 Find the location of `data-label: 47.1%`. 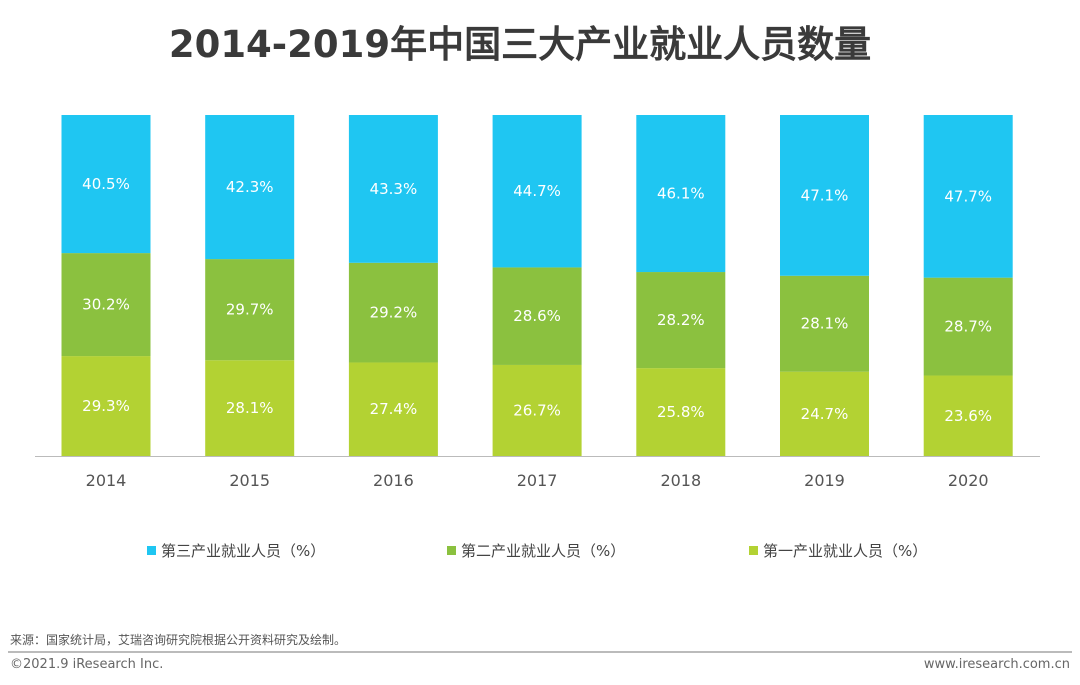

data-label: 47.1% is located at coordinates (825, 195).